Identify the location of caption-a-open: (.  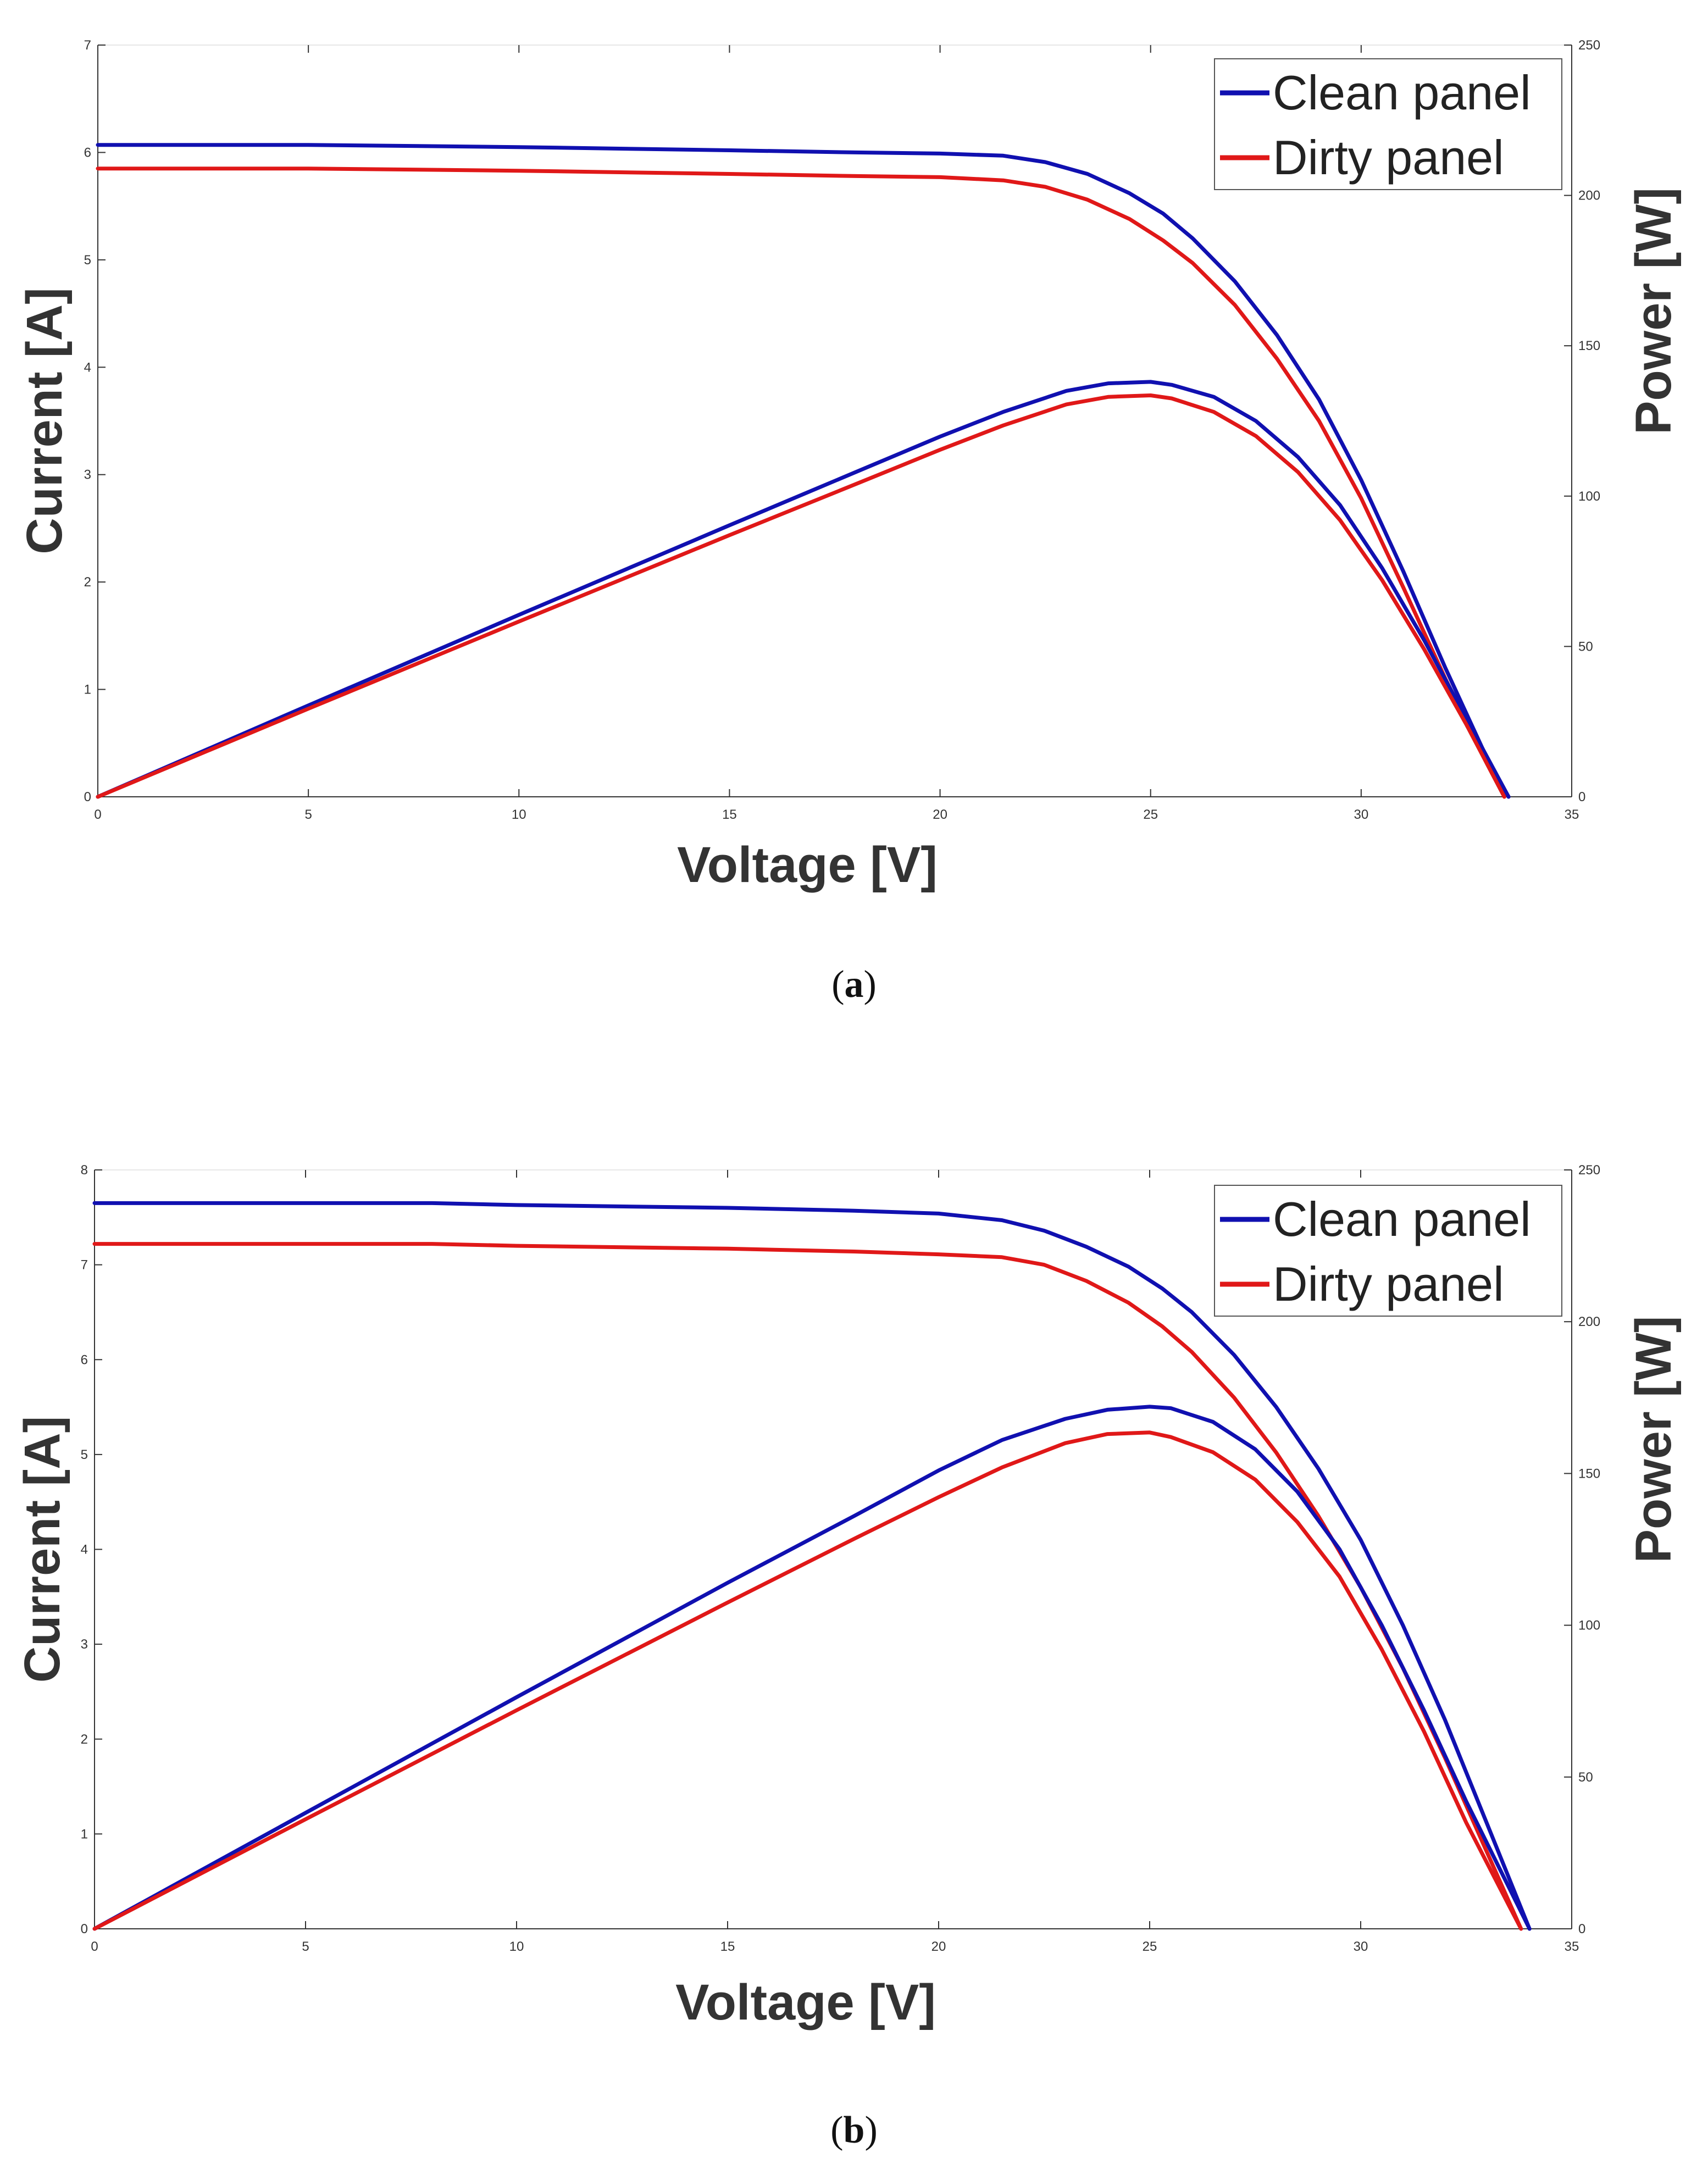
(838, 985).